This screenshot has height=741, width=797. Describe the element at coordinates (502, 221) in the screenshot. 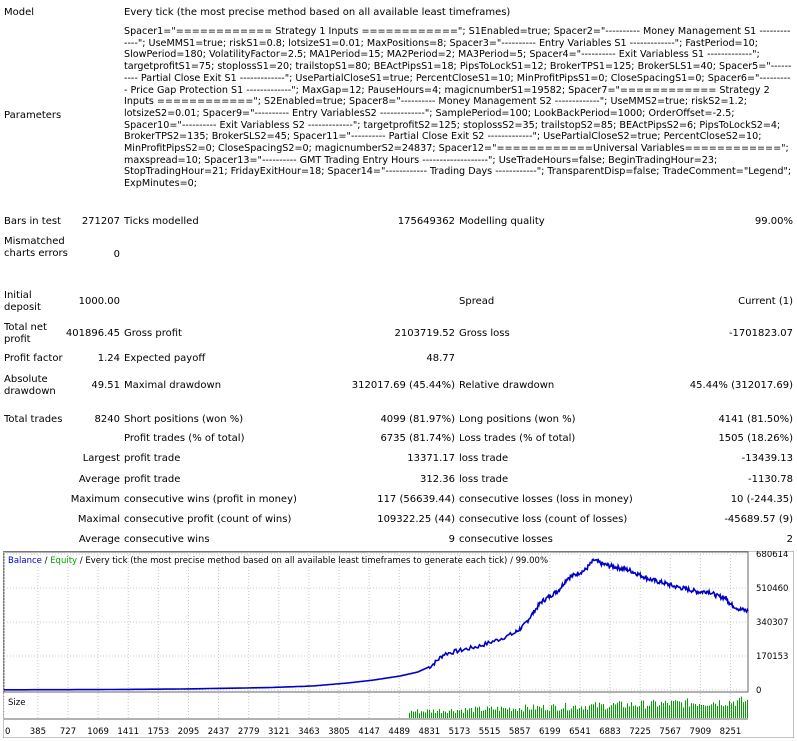

I see `quality-label: Modelling quality` at that location.